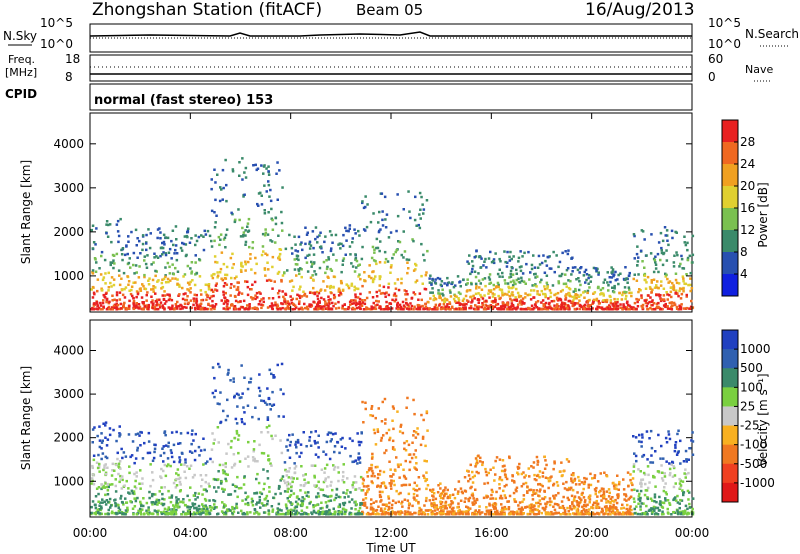 The height and width of the screenshot is (554, 800). What do you see at coordinates (389, 68) in the screenshot?
I see `freq-strip: 18 8 Freq. [MHz] 60 0 Nave` at bounding box center [389, 68].